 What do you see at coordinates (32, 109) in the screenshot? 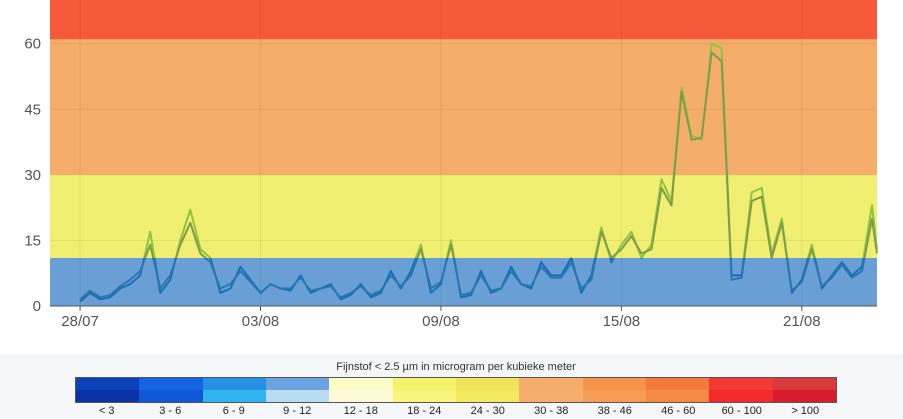
I see `y-tick-label-3: 45` at bounding box center [32, 109].